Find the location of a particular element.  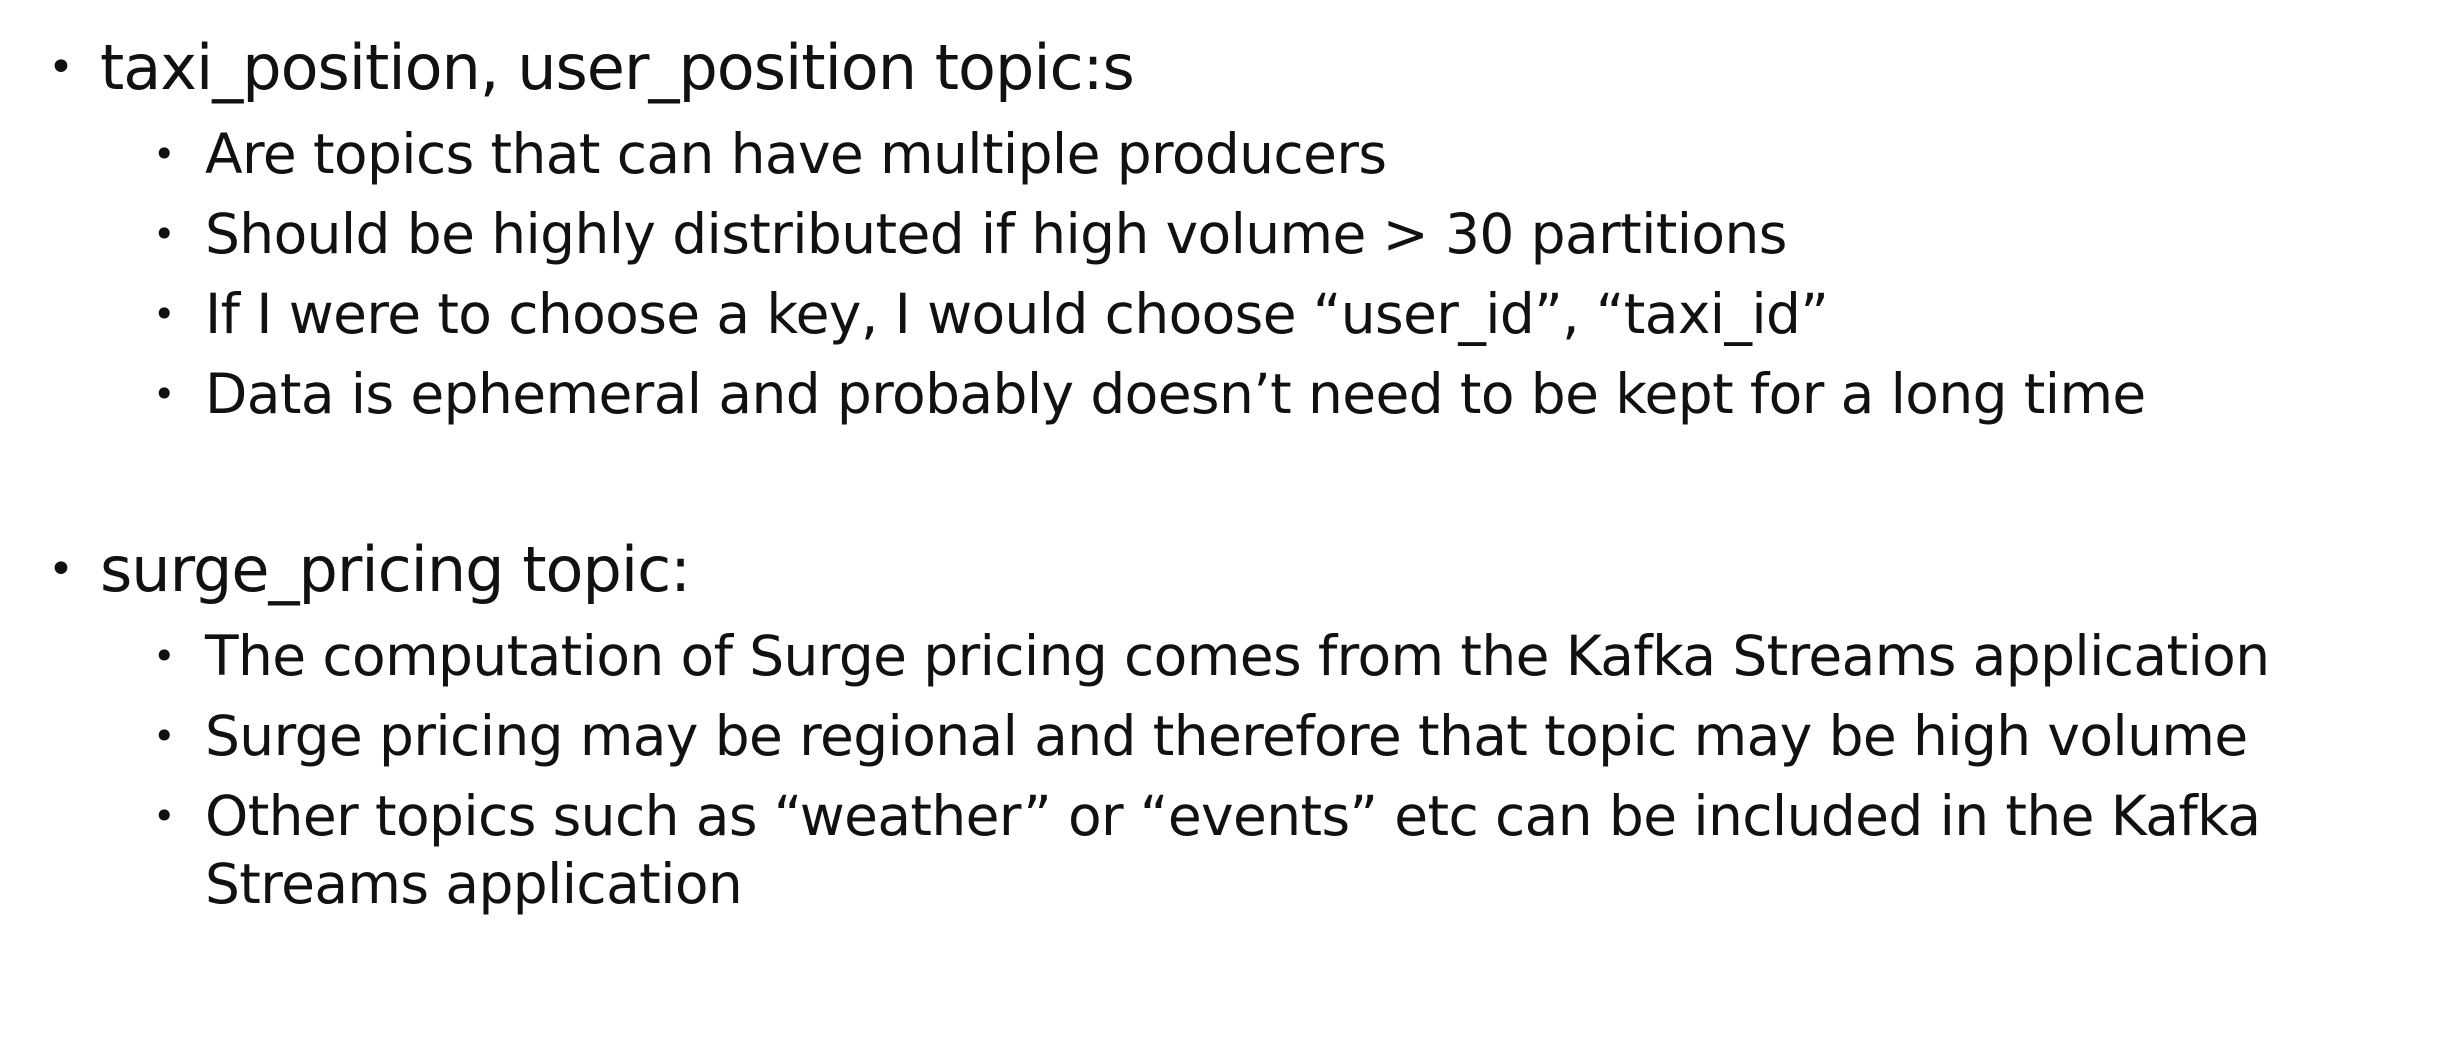

section-heading: • surge_pricing topic: is located at coordinates (1224, 570).